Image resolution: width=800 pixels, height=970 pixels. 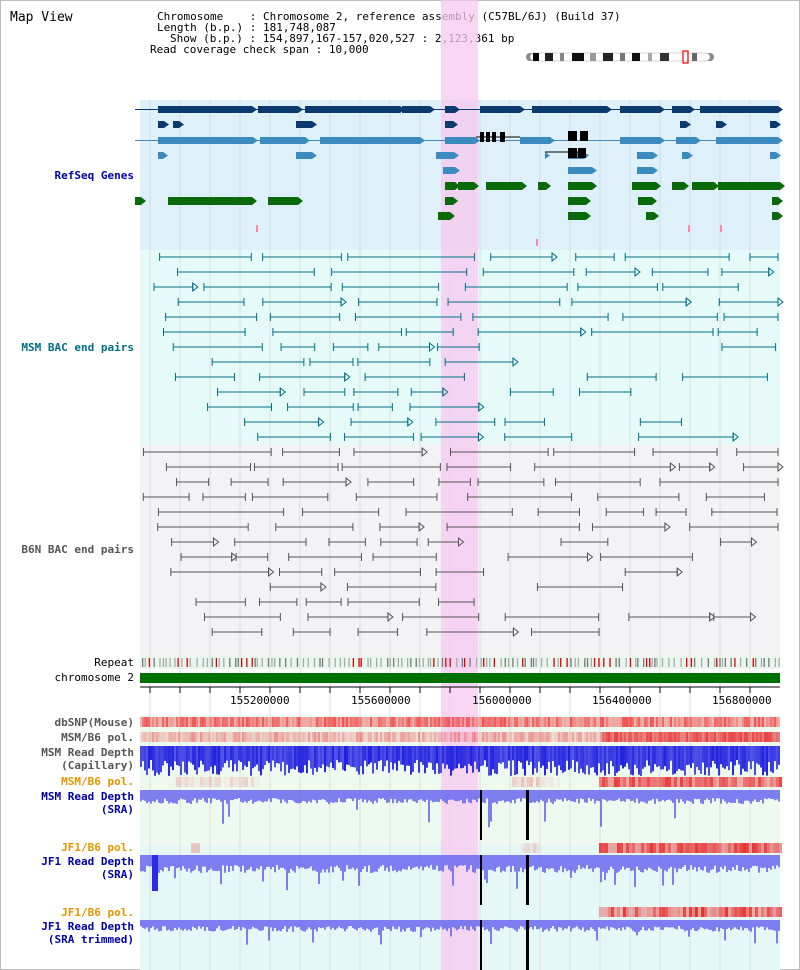 What do you see at coordinates (780, 302) in the screenshot?
I see `msm-bac-pair-arrow` at bounding box center [780, 302].